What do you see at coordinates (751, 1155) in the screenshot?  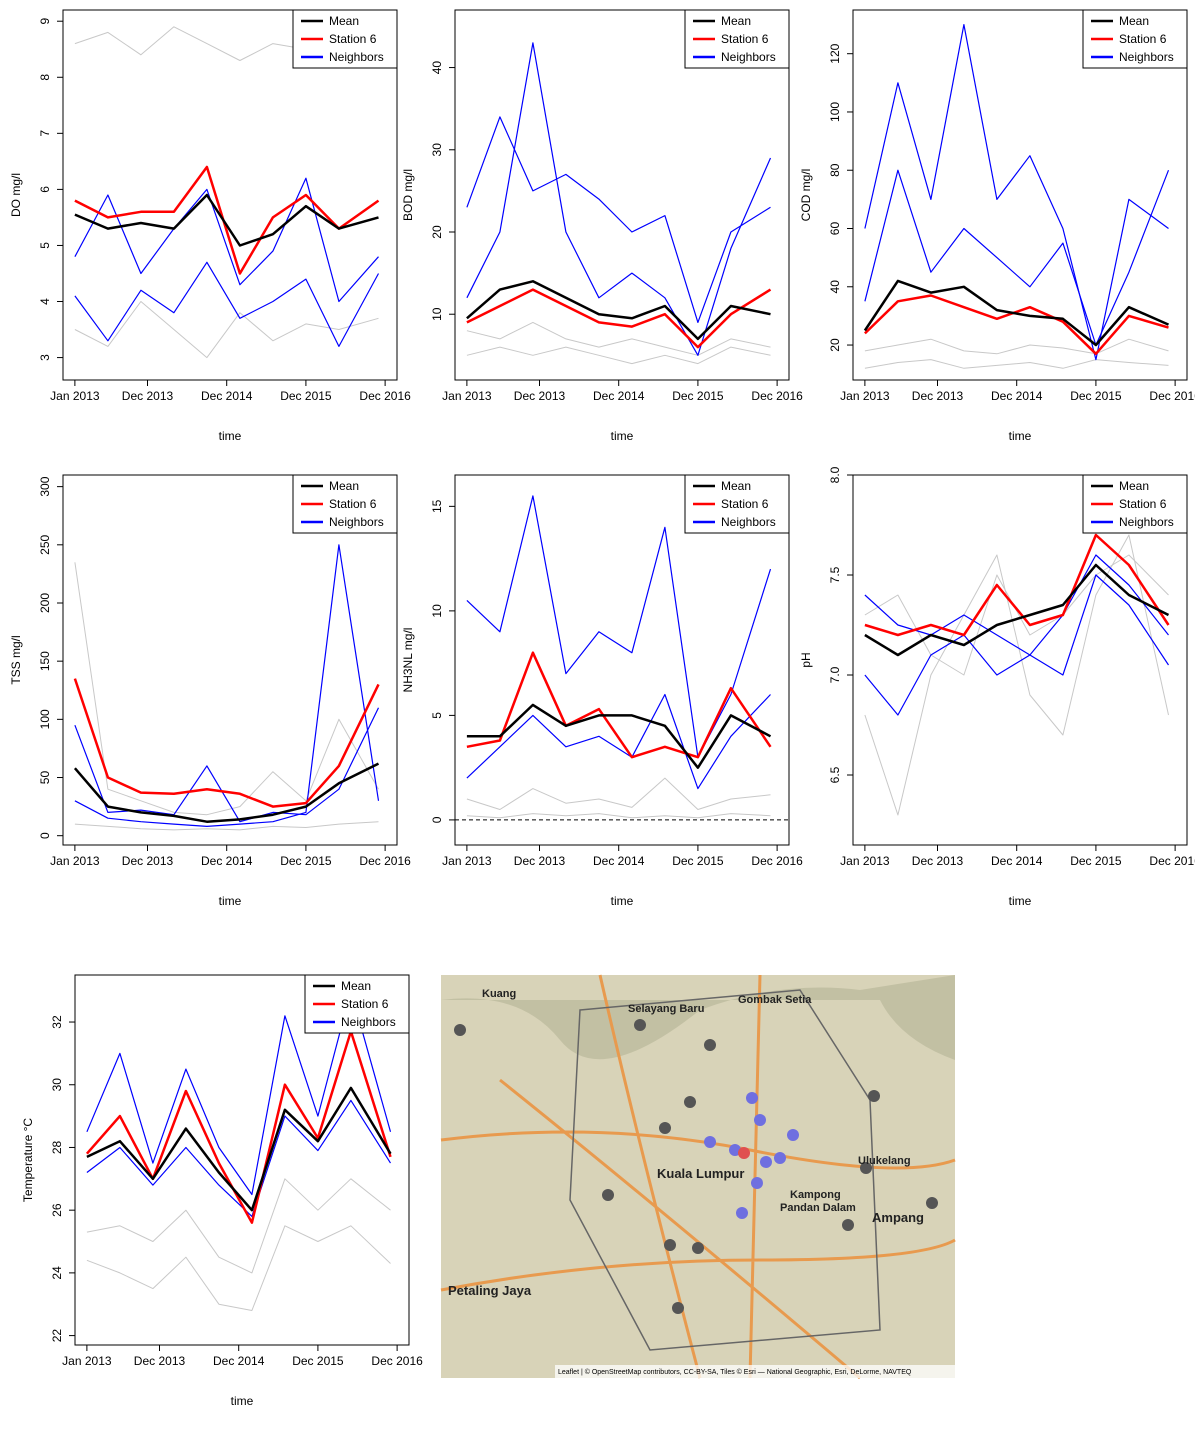 I see `map-neighbor-markers` at bounding box center [751, 1155].